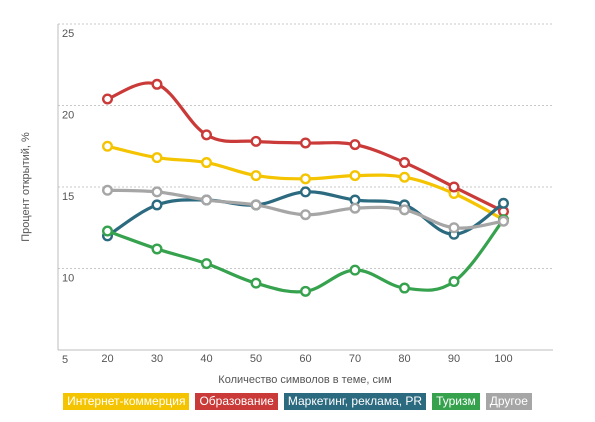 This screenshot has height=422, width=595. What do you see at coordinates (65, 360) in the screenshot?
I see `y-tick-label: 5` at bounding box center [65, 360].